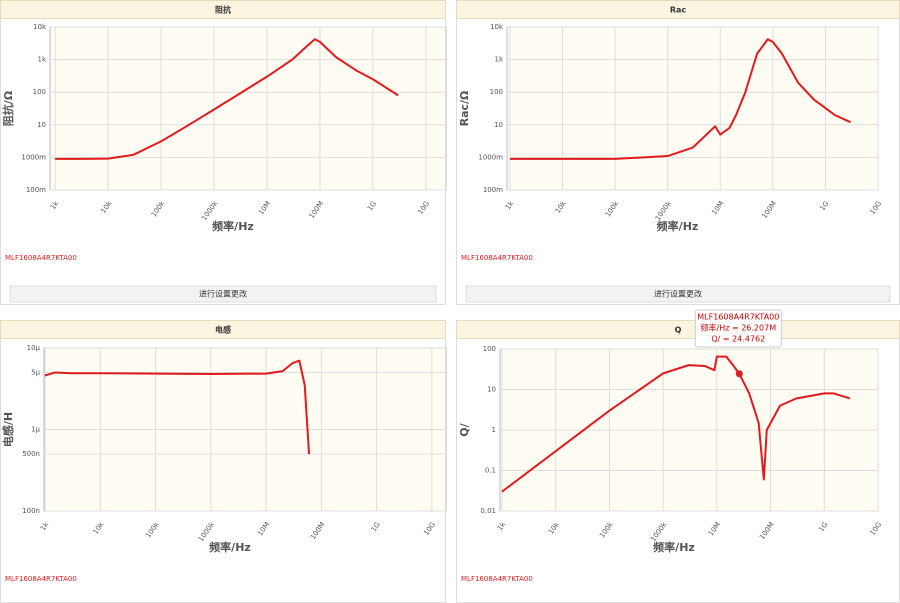  What do you see at coordinates (738, 317) in the screenshot?
I see `tooltip-title: MLF1608A4R7KTA00` at bounding box center [738, 317].